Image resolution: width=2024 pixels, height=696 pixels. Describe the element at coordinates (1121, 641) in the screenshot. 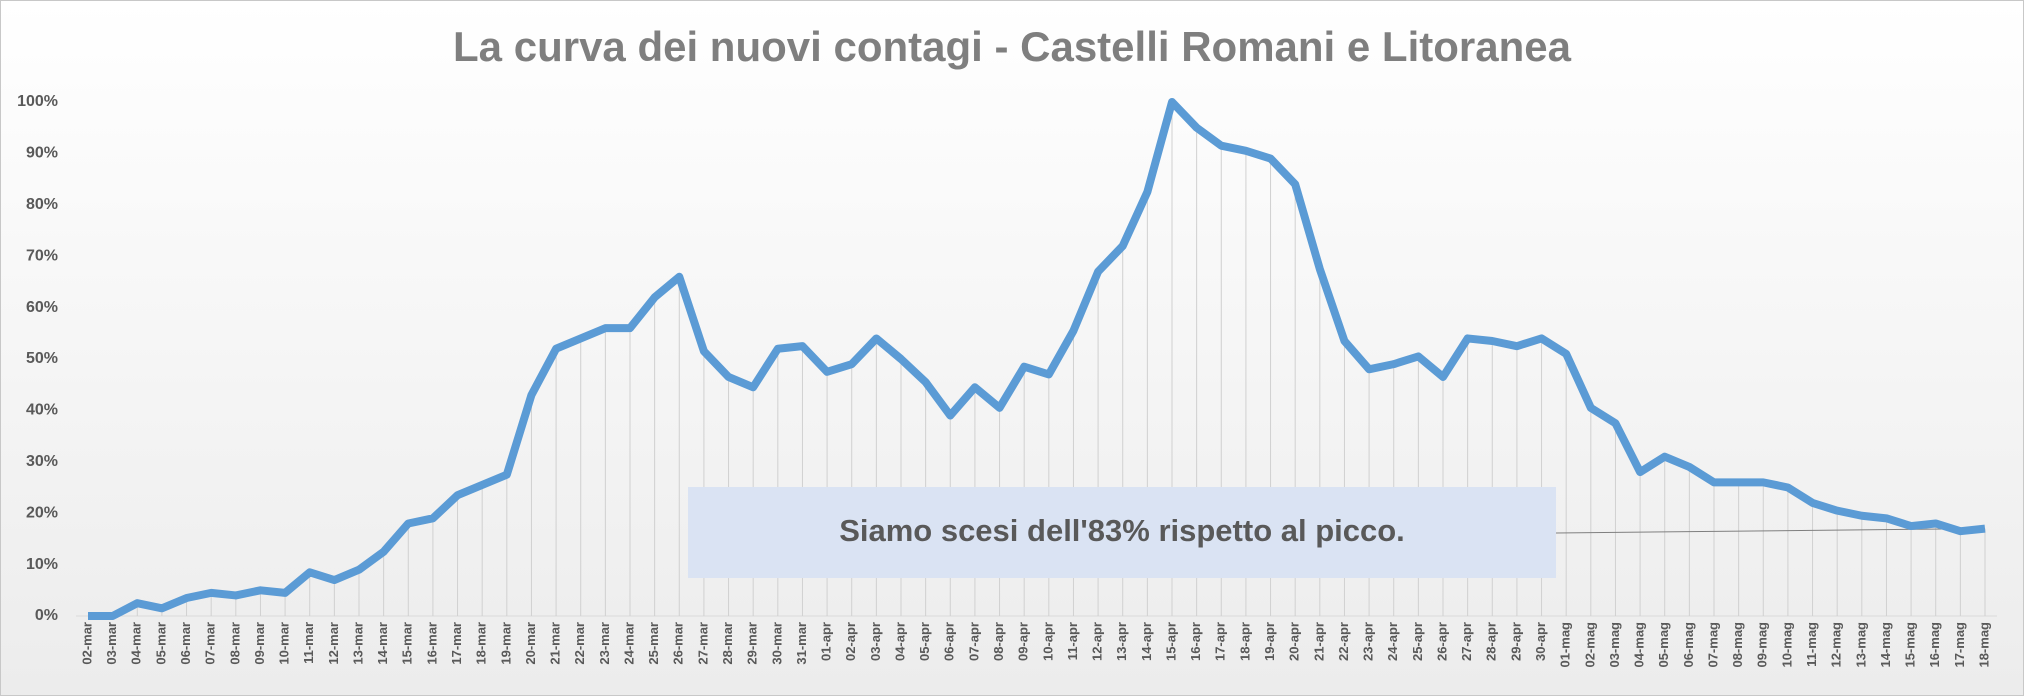

I see `x-tick-label: 13-apr` at that location.